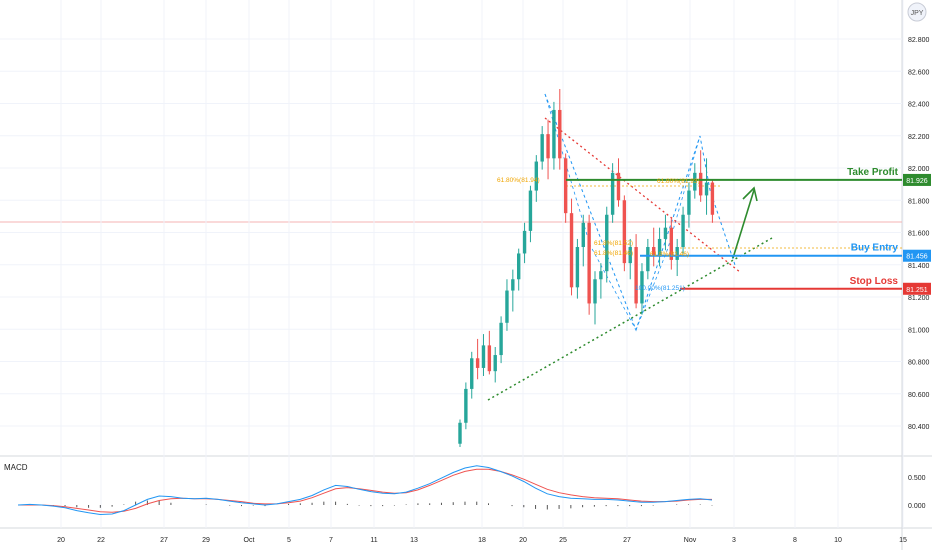 The height and width of the screenshot is (555, 932). Describe the element at coordinates (919, 298) in the screenshot. I see `price-tick-label: 81.200` at that location.